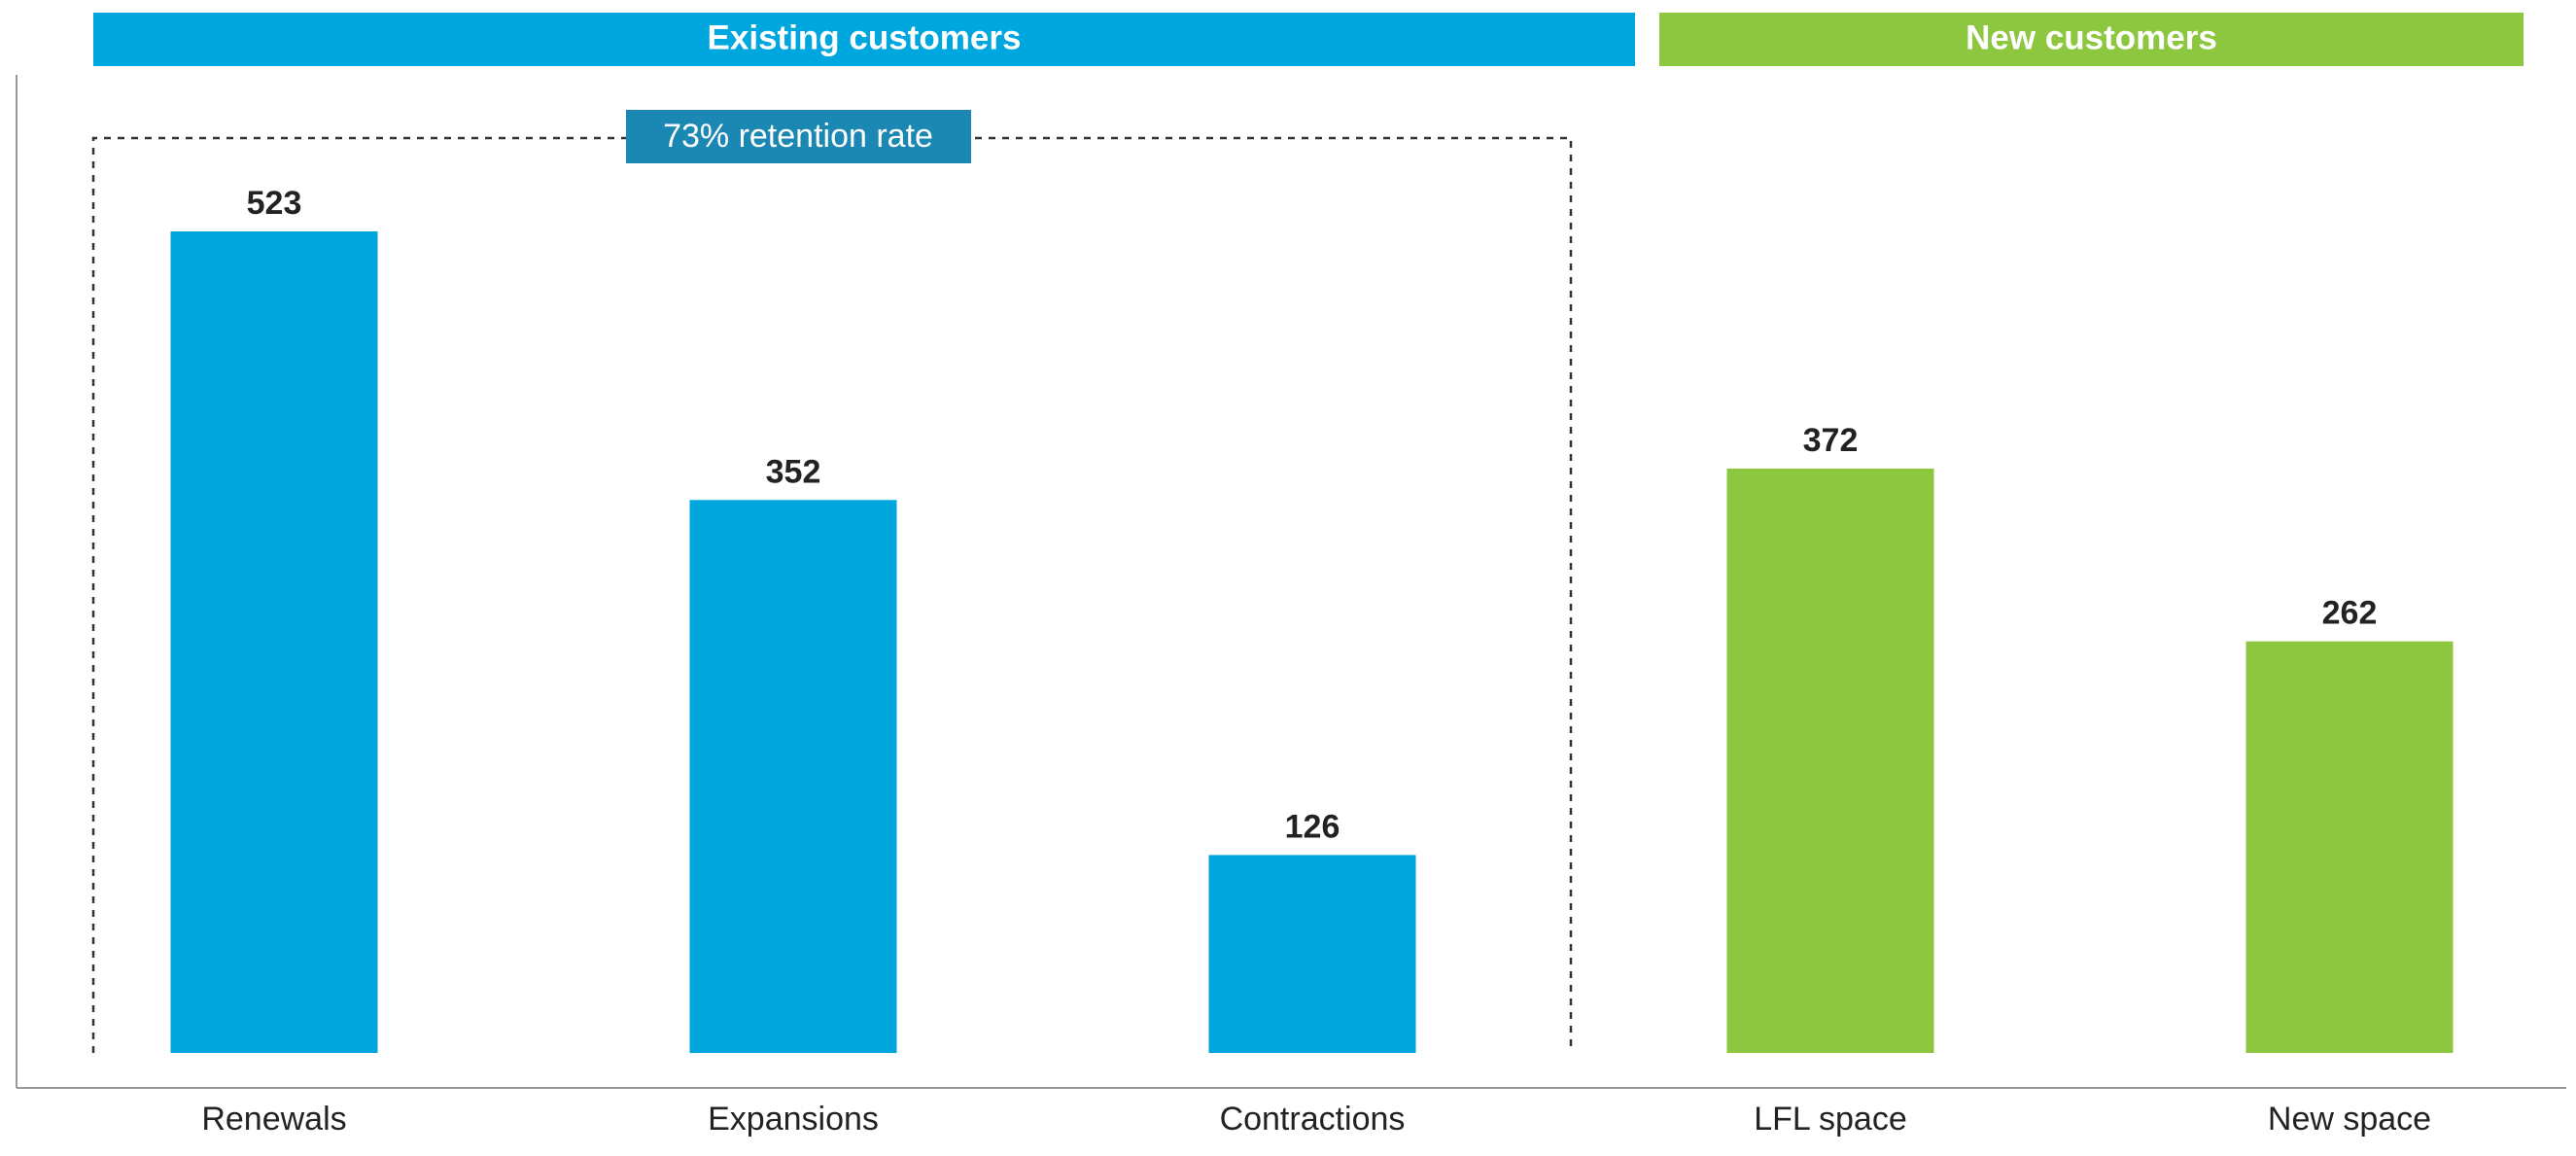 This screenshot has height=1156, width=2576. I want to click on group-header-label: Existing customers, so click(865, 37).